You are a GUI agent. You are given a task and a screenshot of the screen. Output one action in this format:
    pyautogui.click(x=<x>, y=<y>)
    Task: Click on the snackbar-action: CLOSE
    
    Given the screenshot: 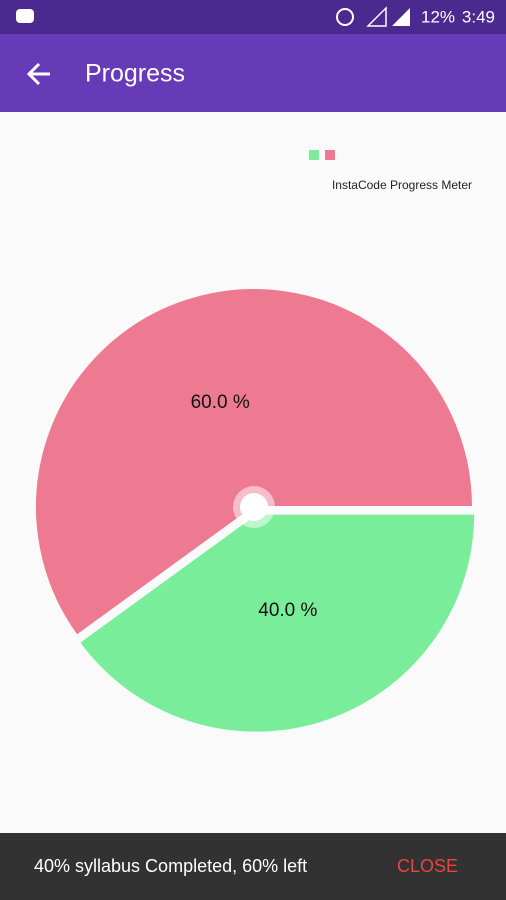 What is the action you would take?
    pyautogui.click(x=427, y=866)
    